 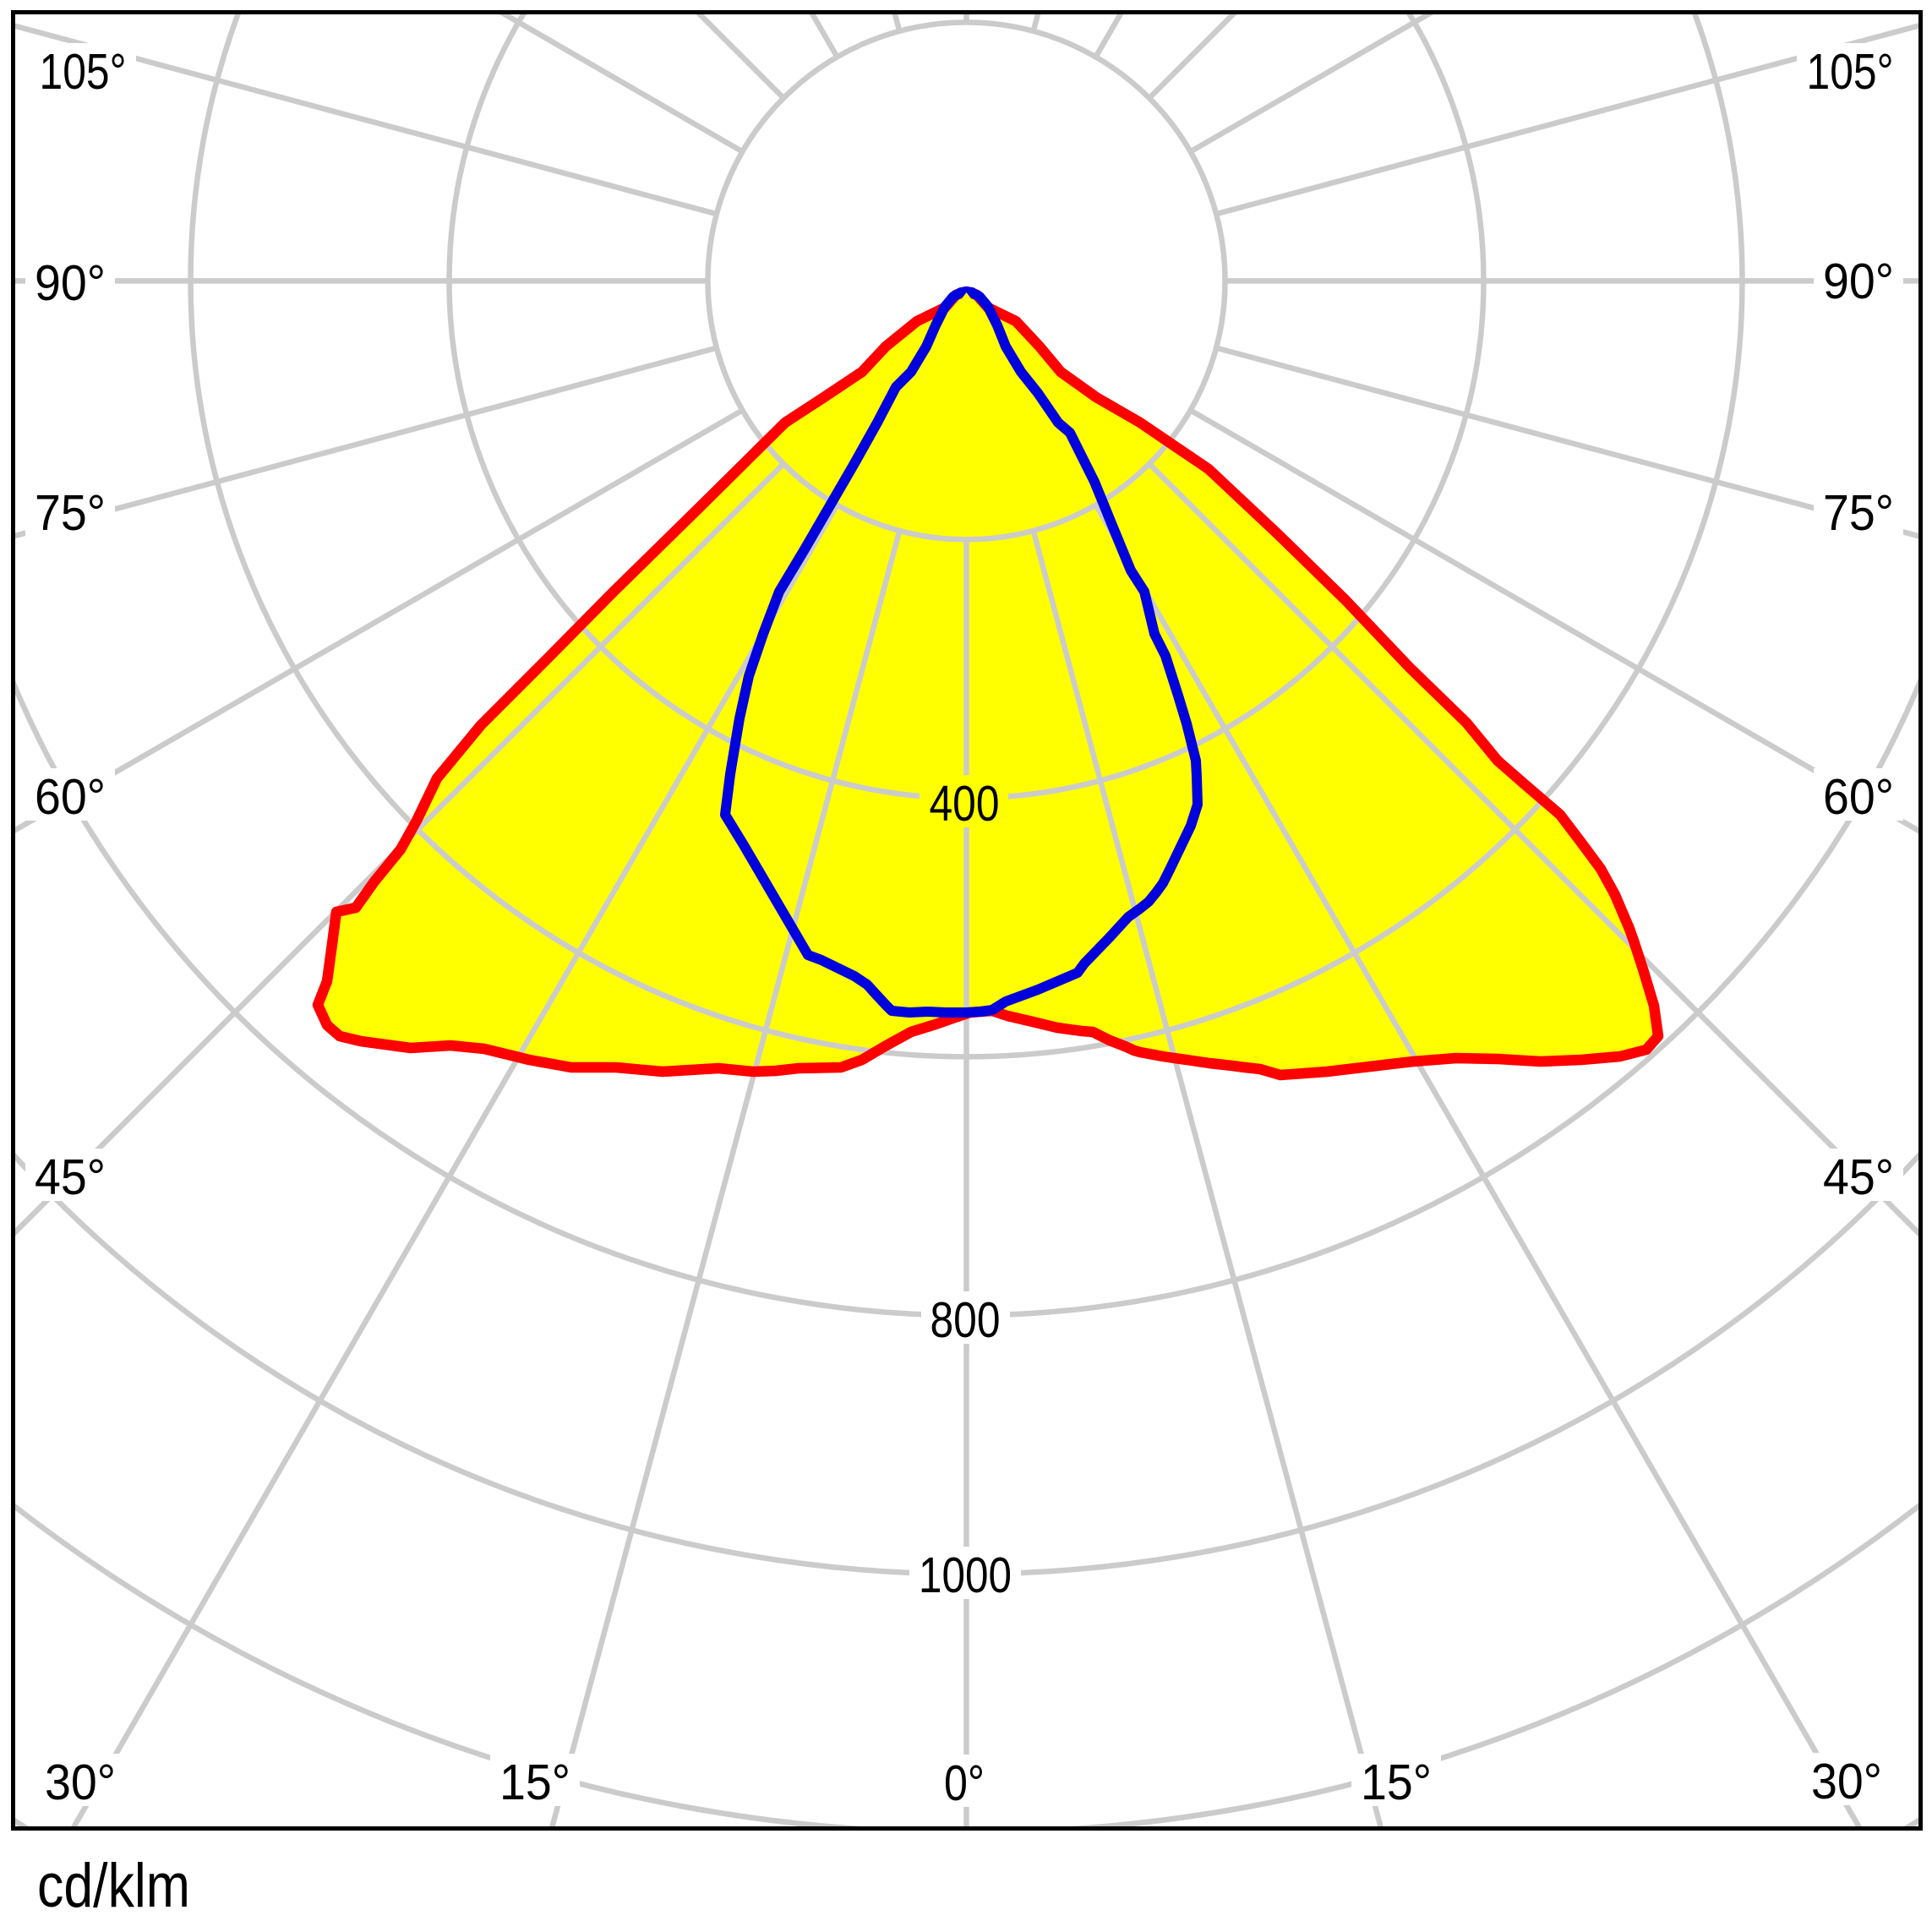 What do you see at coordinates (965, 804) in the screenshot?
I see `svg-text: 400` at bounding box center [965, 804].